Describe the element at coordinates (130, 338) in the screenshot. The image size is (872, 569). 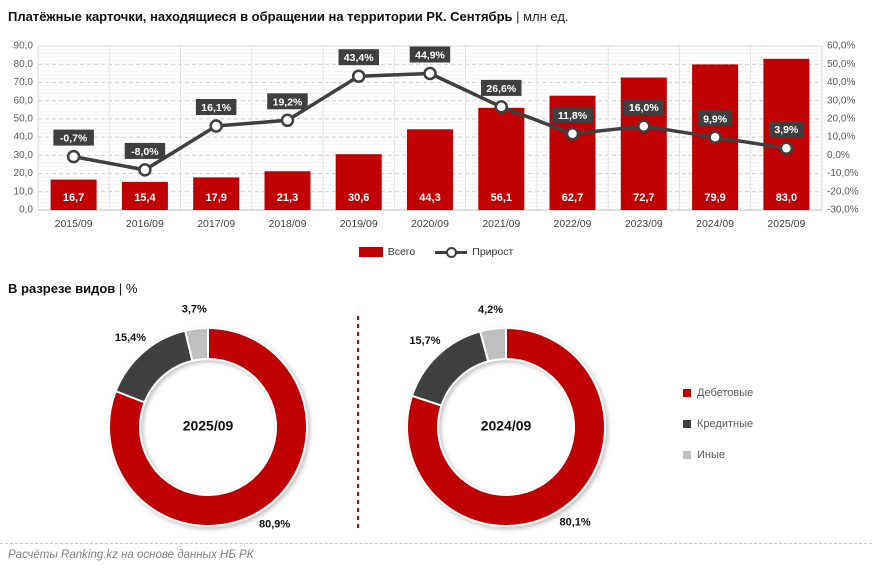
I see `donut-slice-label: 15,4%` at that location.